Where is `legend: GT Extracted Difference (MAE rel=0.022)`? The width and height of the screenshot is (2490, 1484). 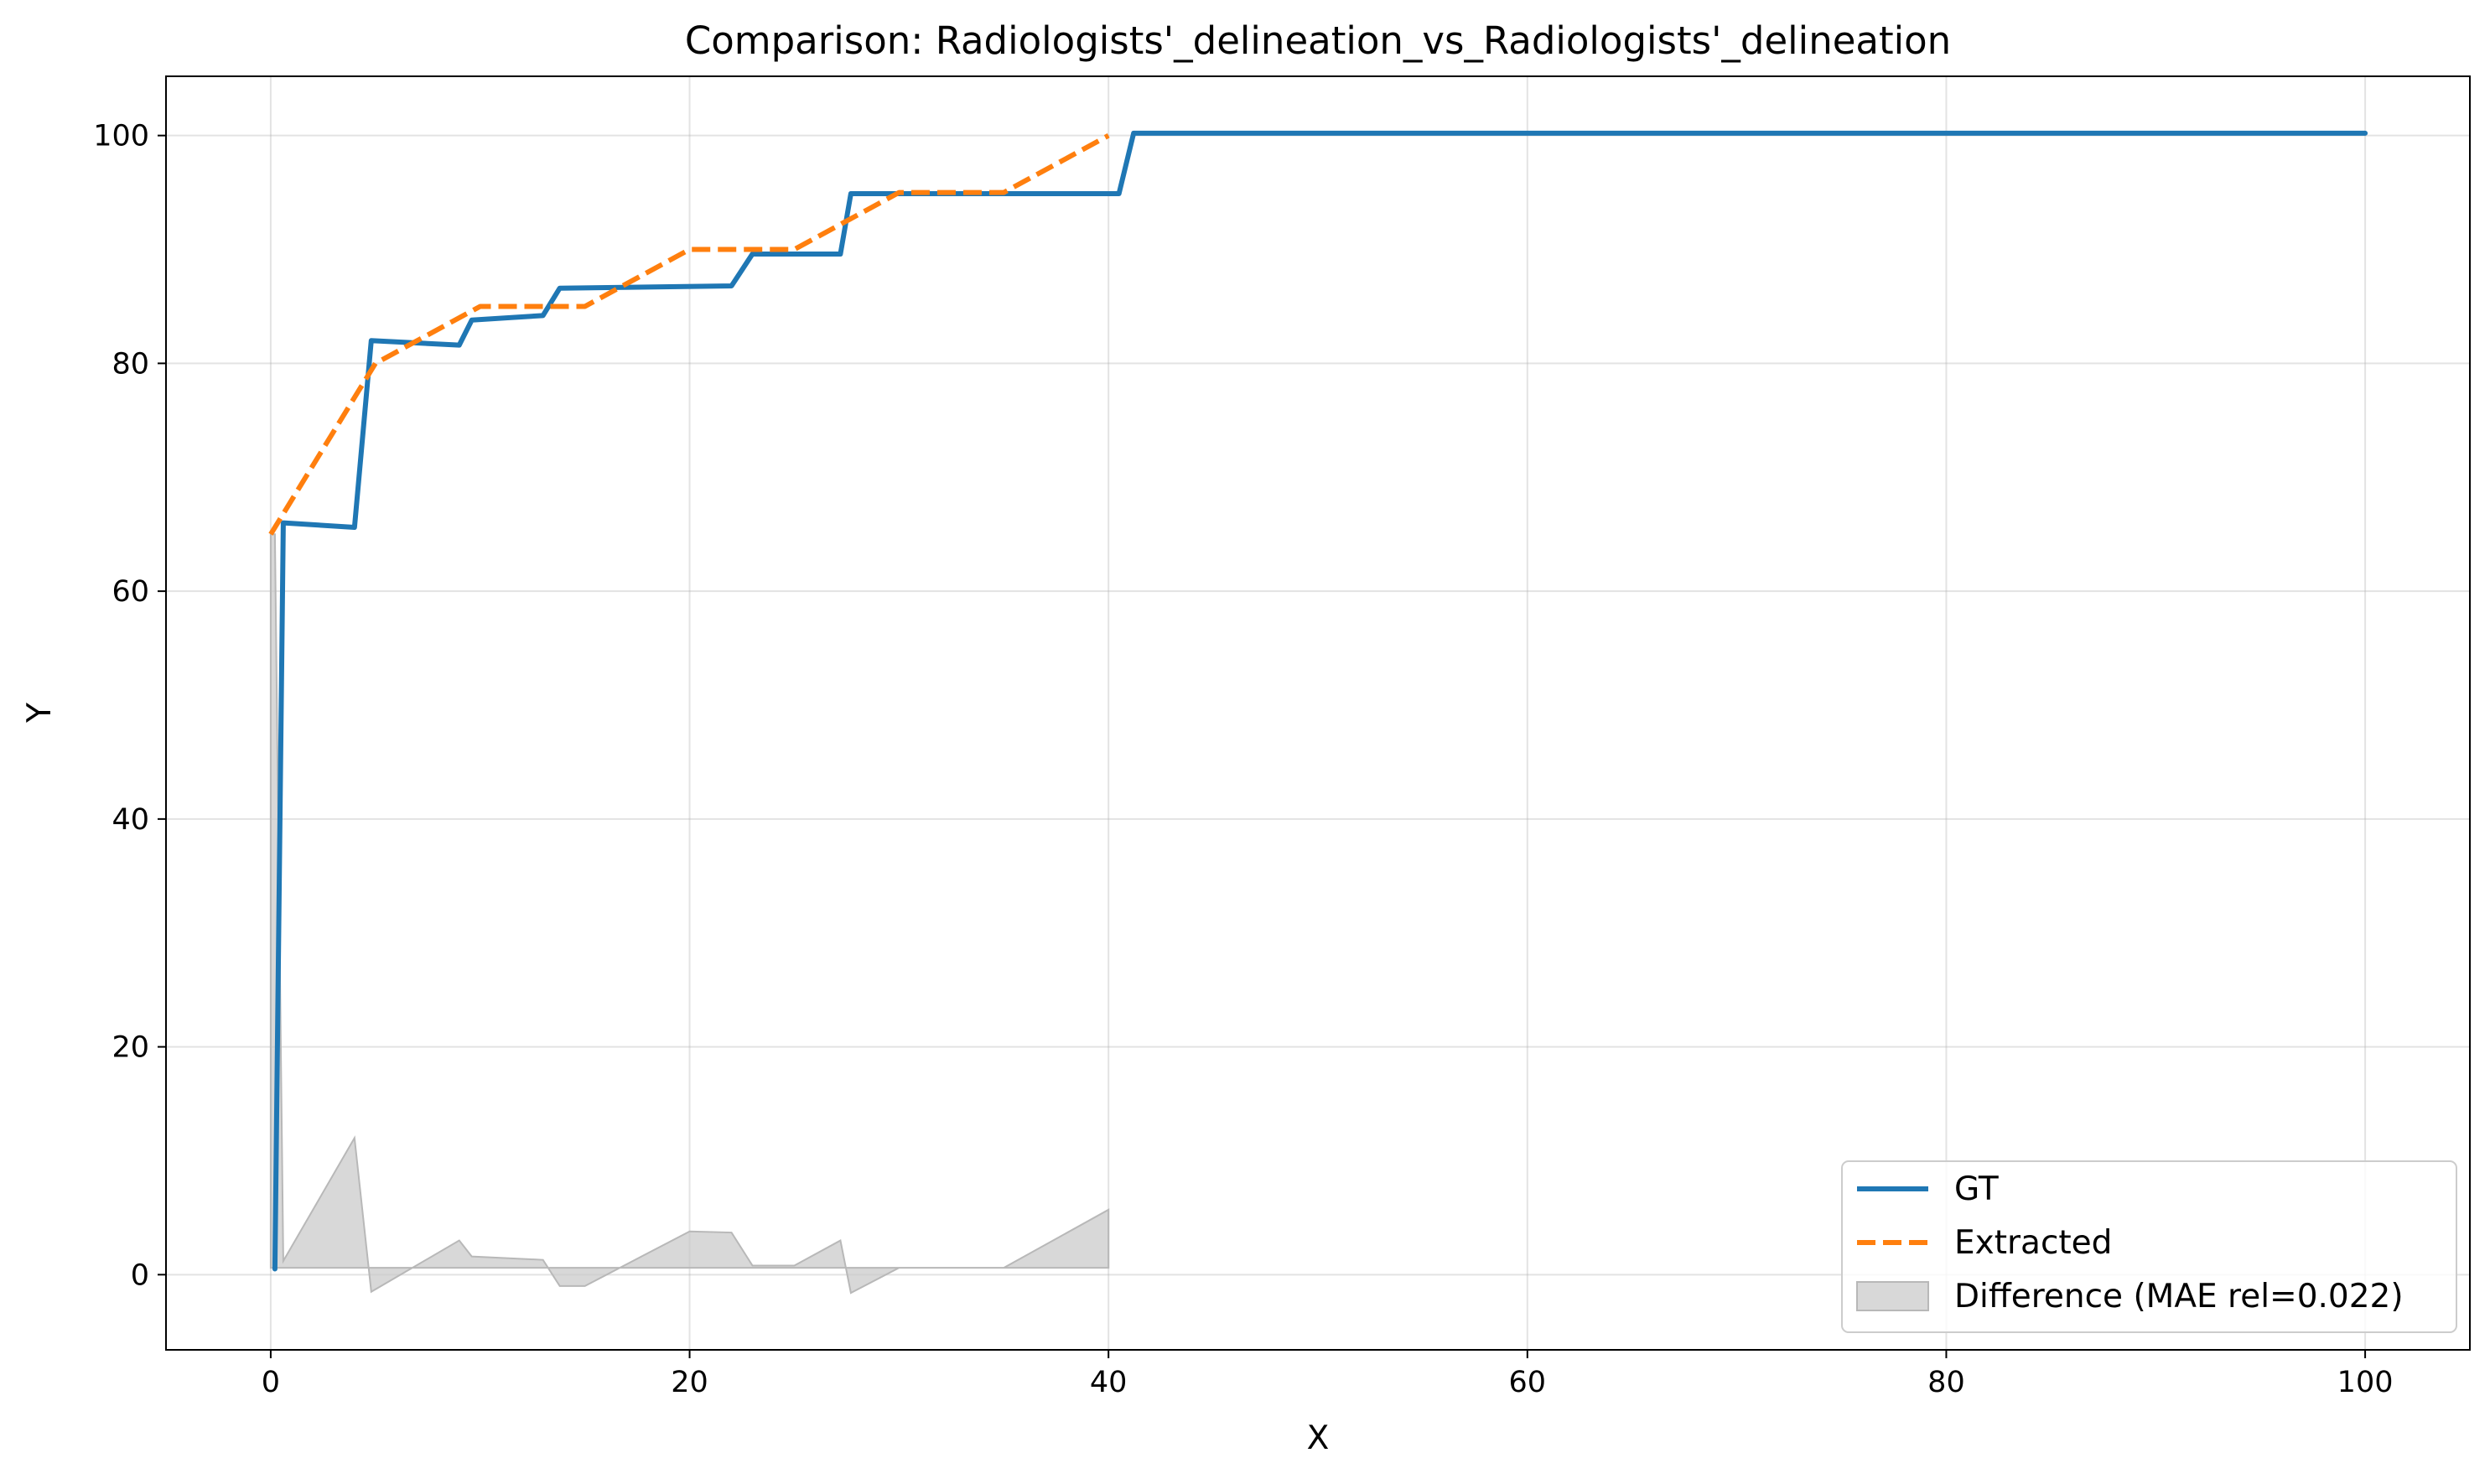 legend: GT Extracted Difference (MAE rel=0.022) is located at coordinates (2149, 1246).